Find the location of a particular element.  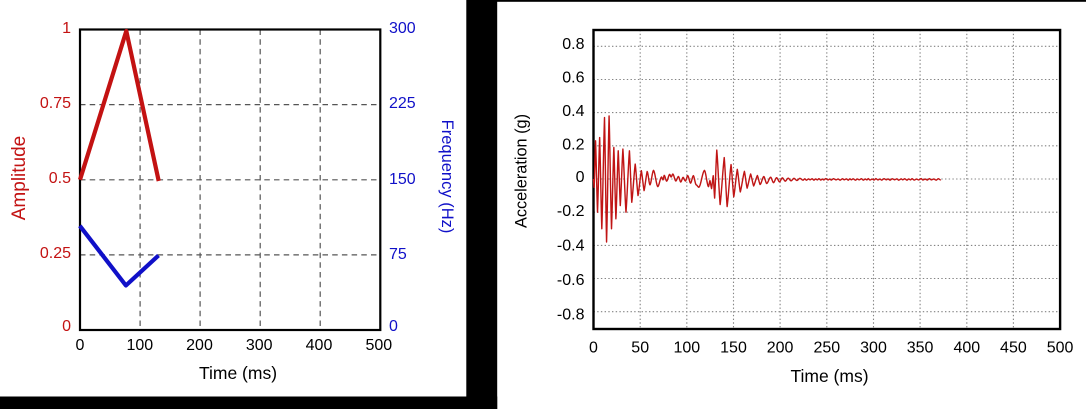

svg-text: 250 is located at coordinates (826, 347).